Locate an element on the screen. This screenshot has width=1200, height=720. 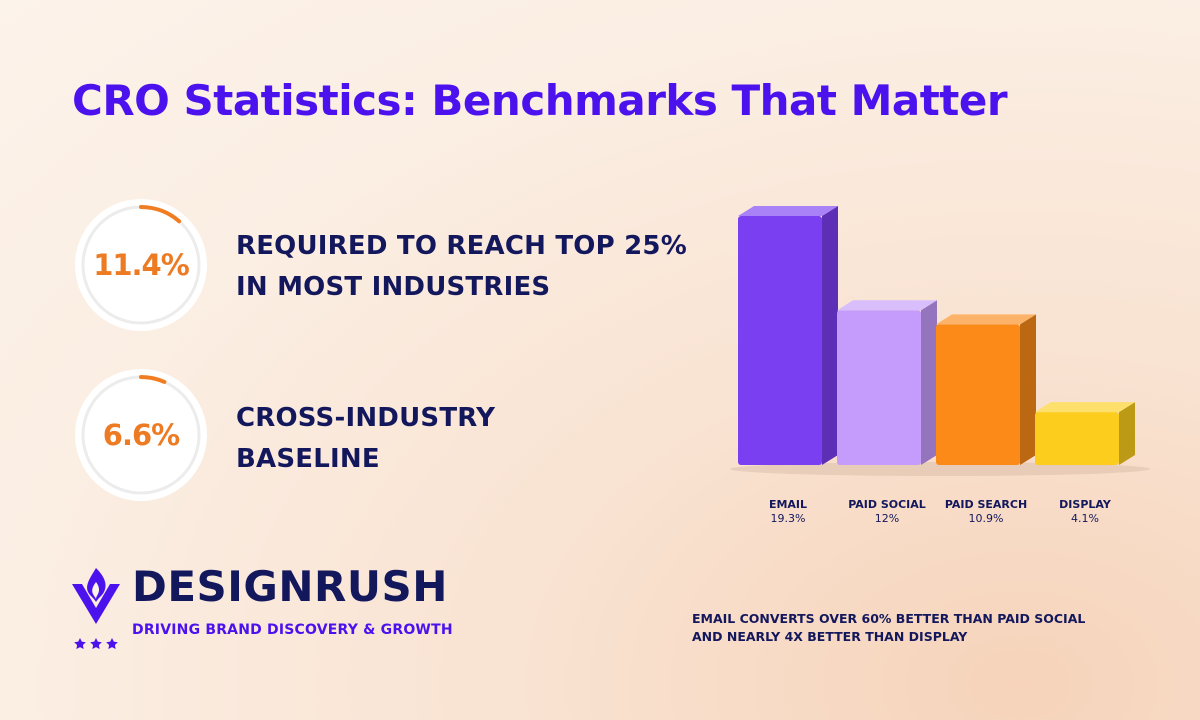
category-value: 4.1% is located at coordinates (1085, 518).